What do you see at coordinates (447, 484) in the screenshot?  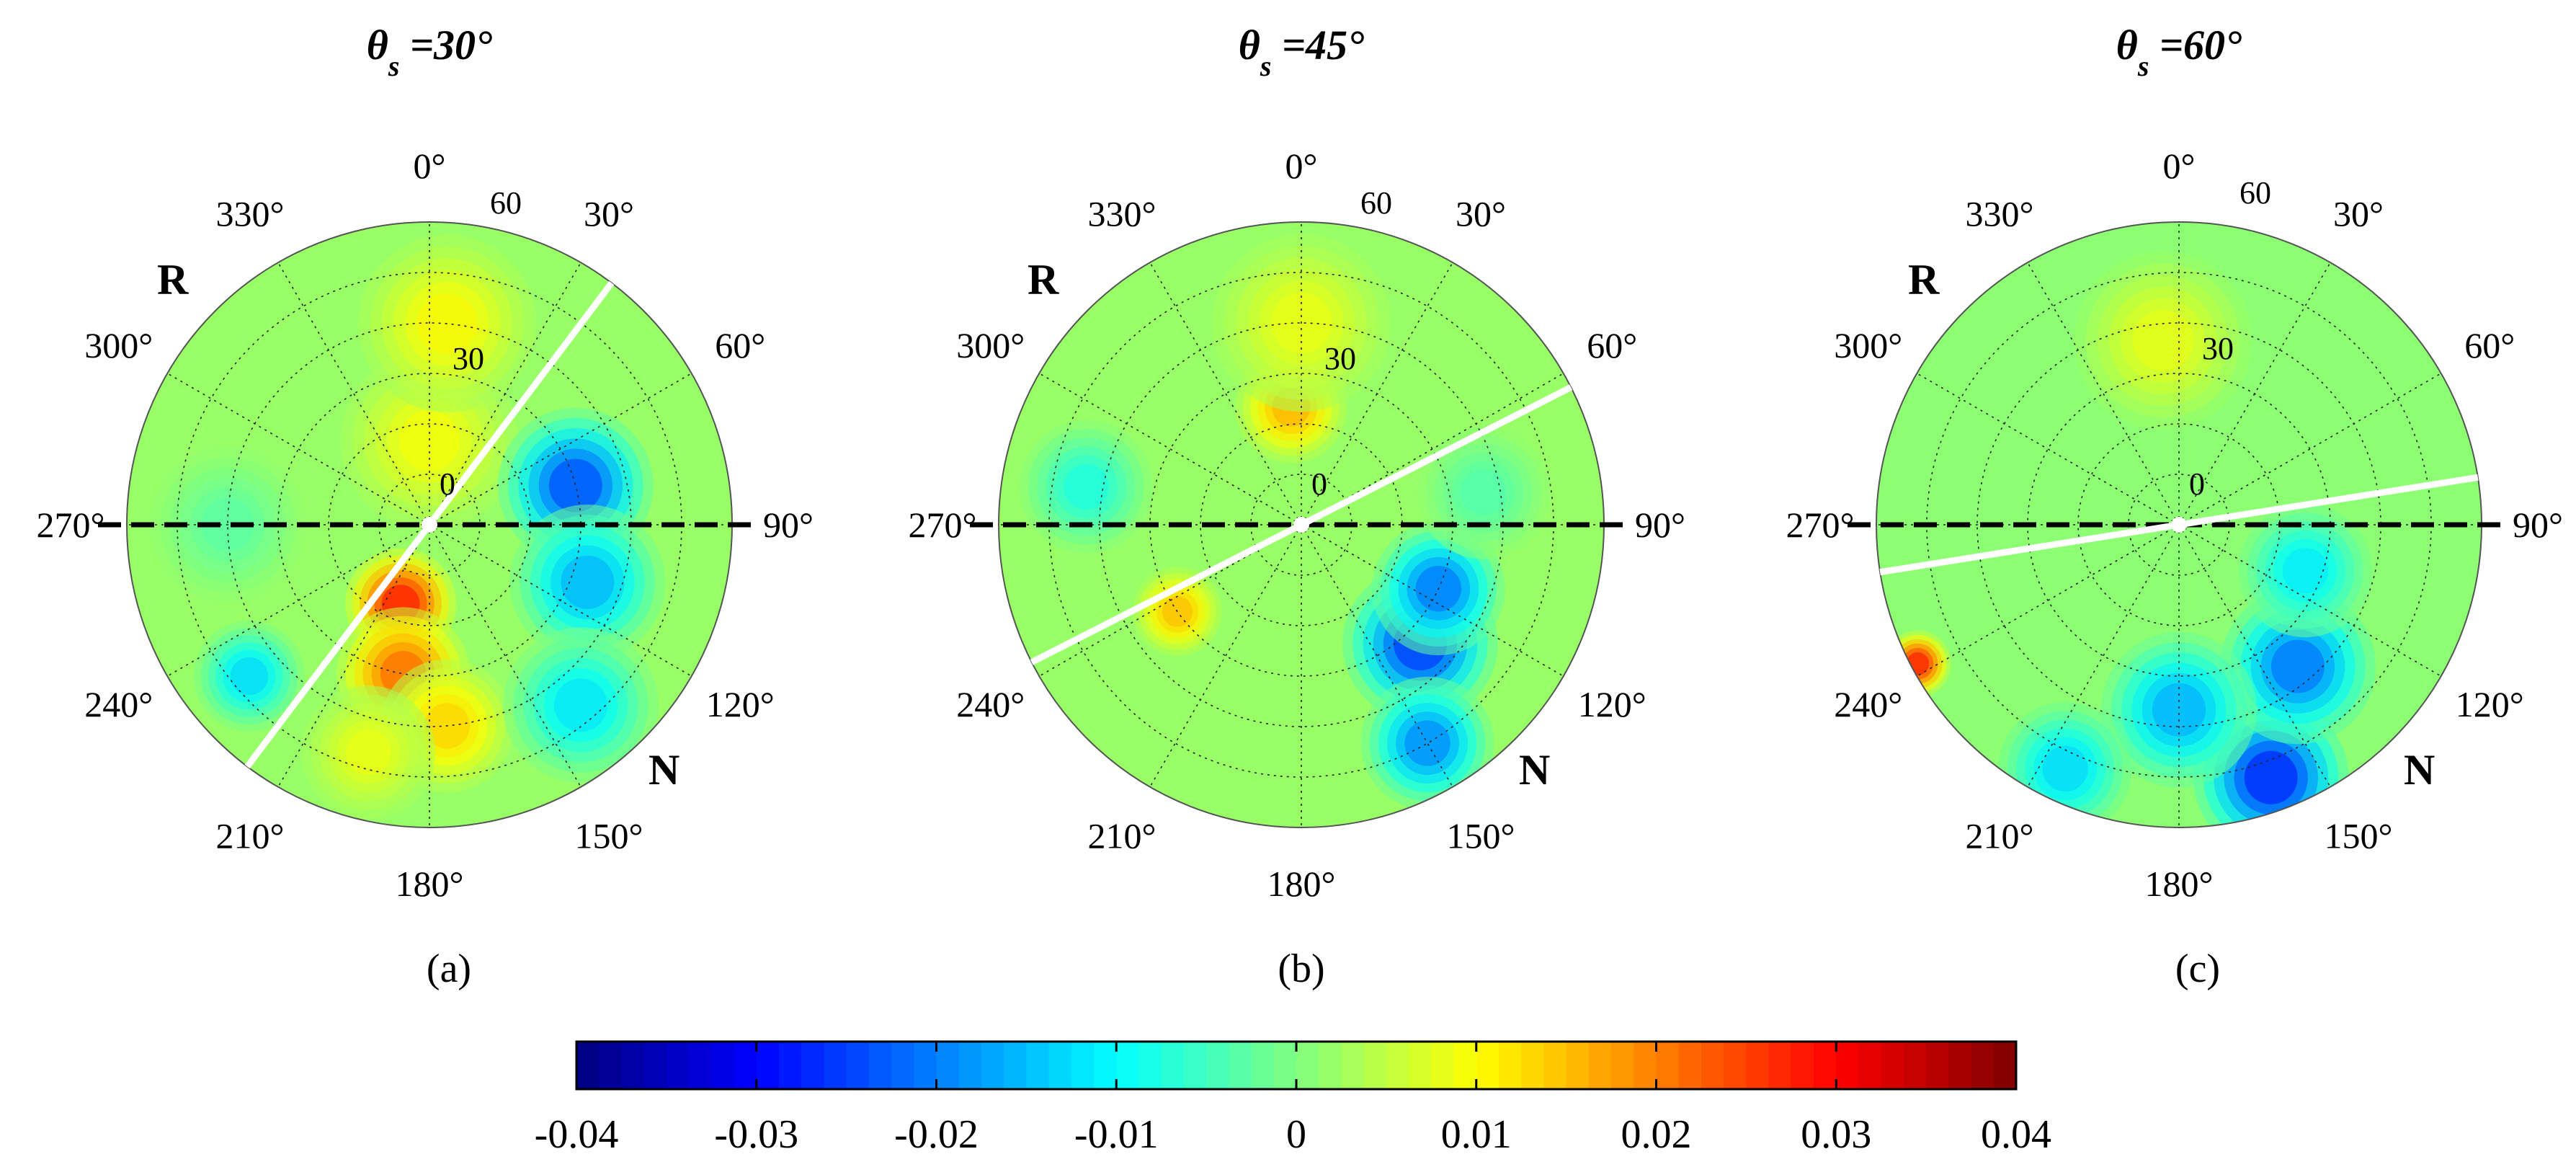 I see `radial-tick-0-a: 0` at bounding box center [447, 484].